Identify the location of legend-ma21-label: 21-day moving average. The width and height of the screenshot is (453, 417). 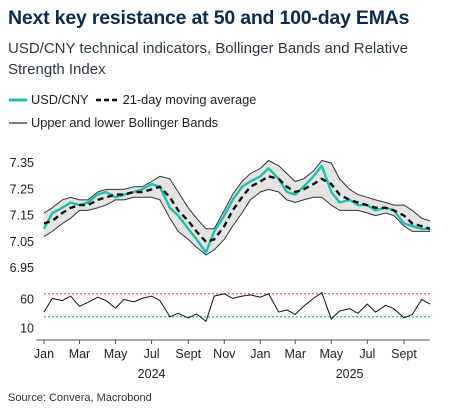
(189, 99).